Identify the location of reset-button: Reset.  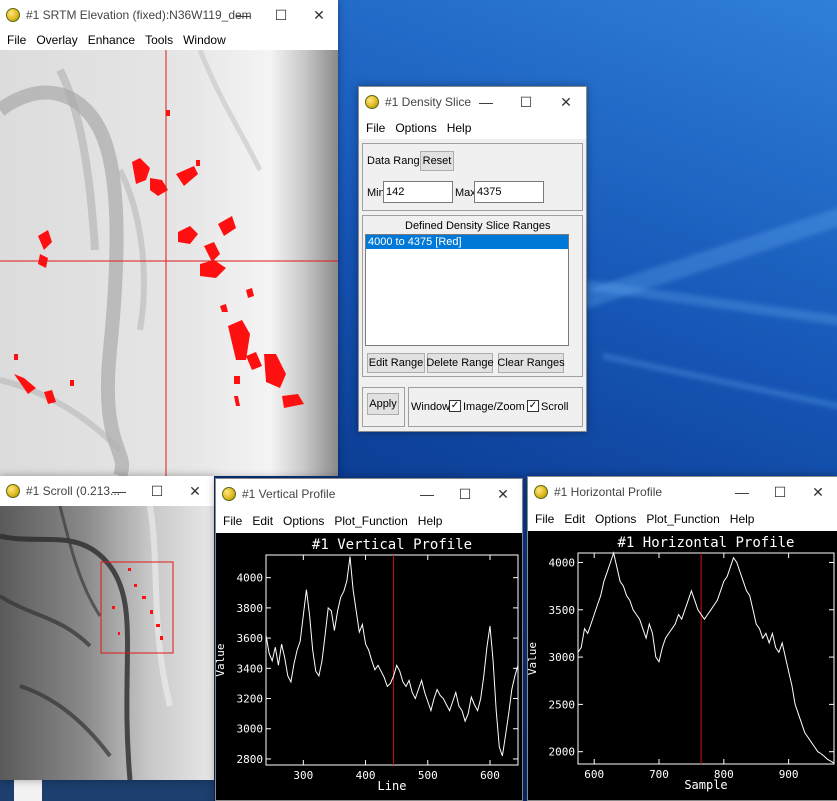
(437, 161).